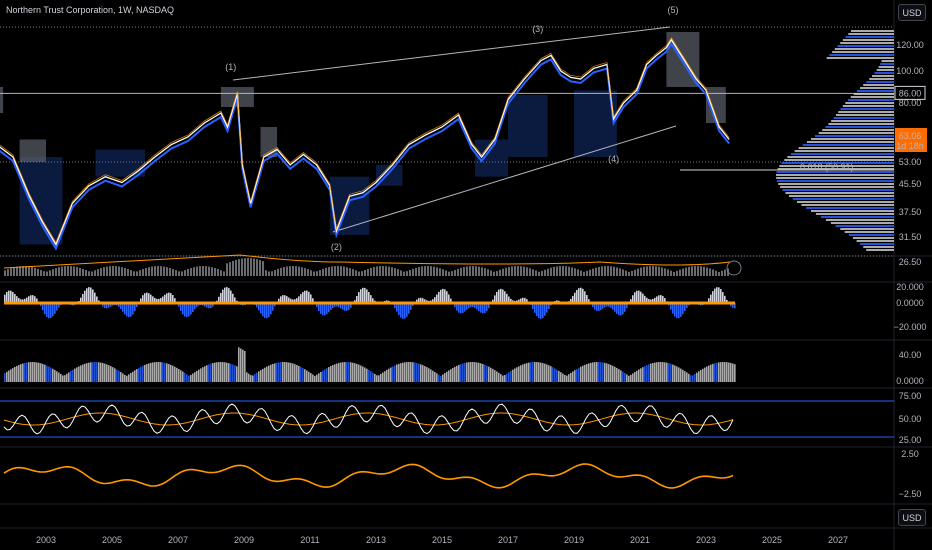 The image size is (932, 550). What do you see at coordinates (673, 10) in the screenshot?
I see `wave-label: (5)` at bounding box center [673, 10].